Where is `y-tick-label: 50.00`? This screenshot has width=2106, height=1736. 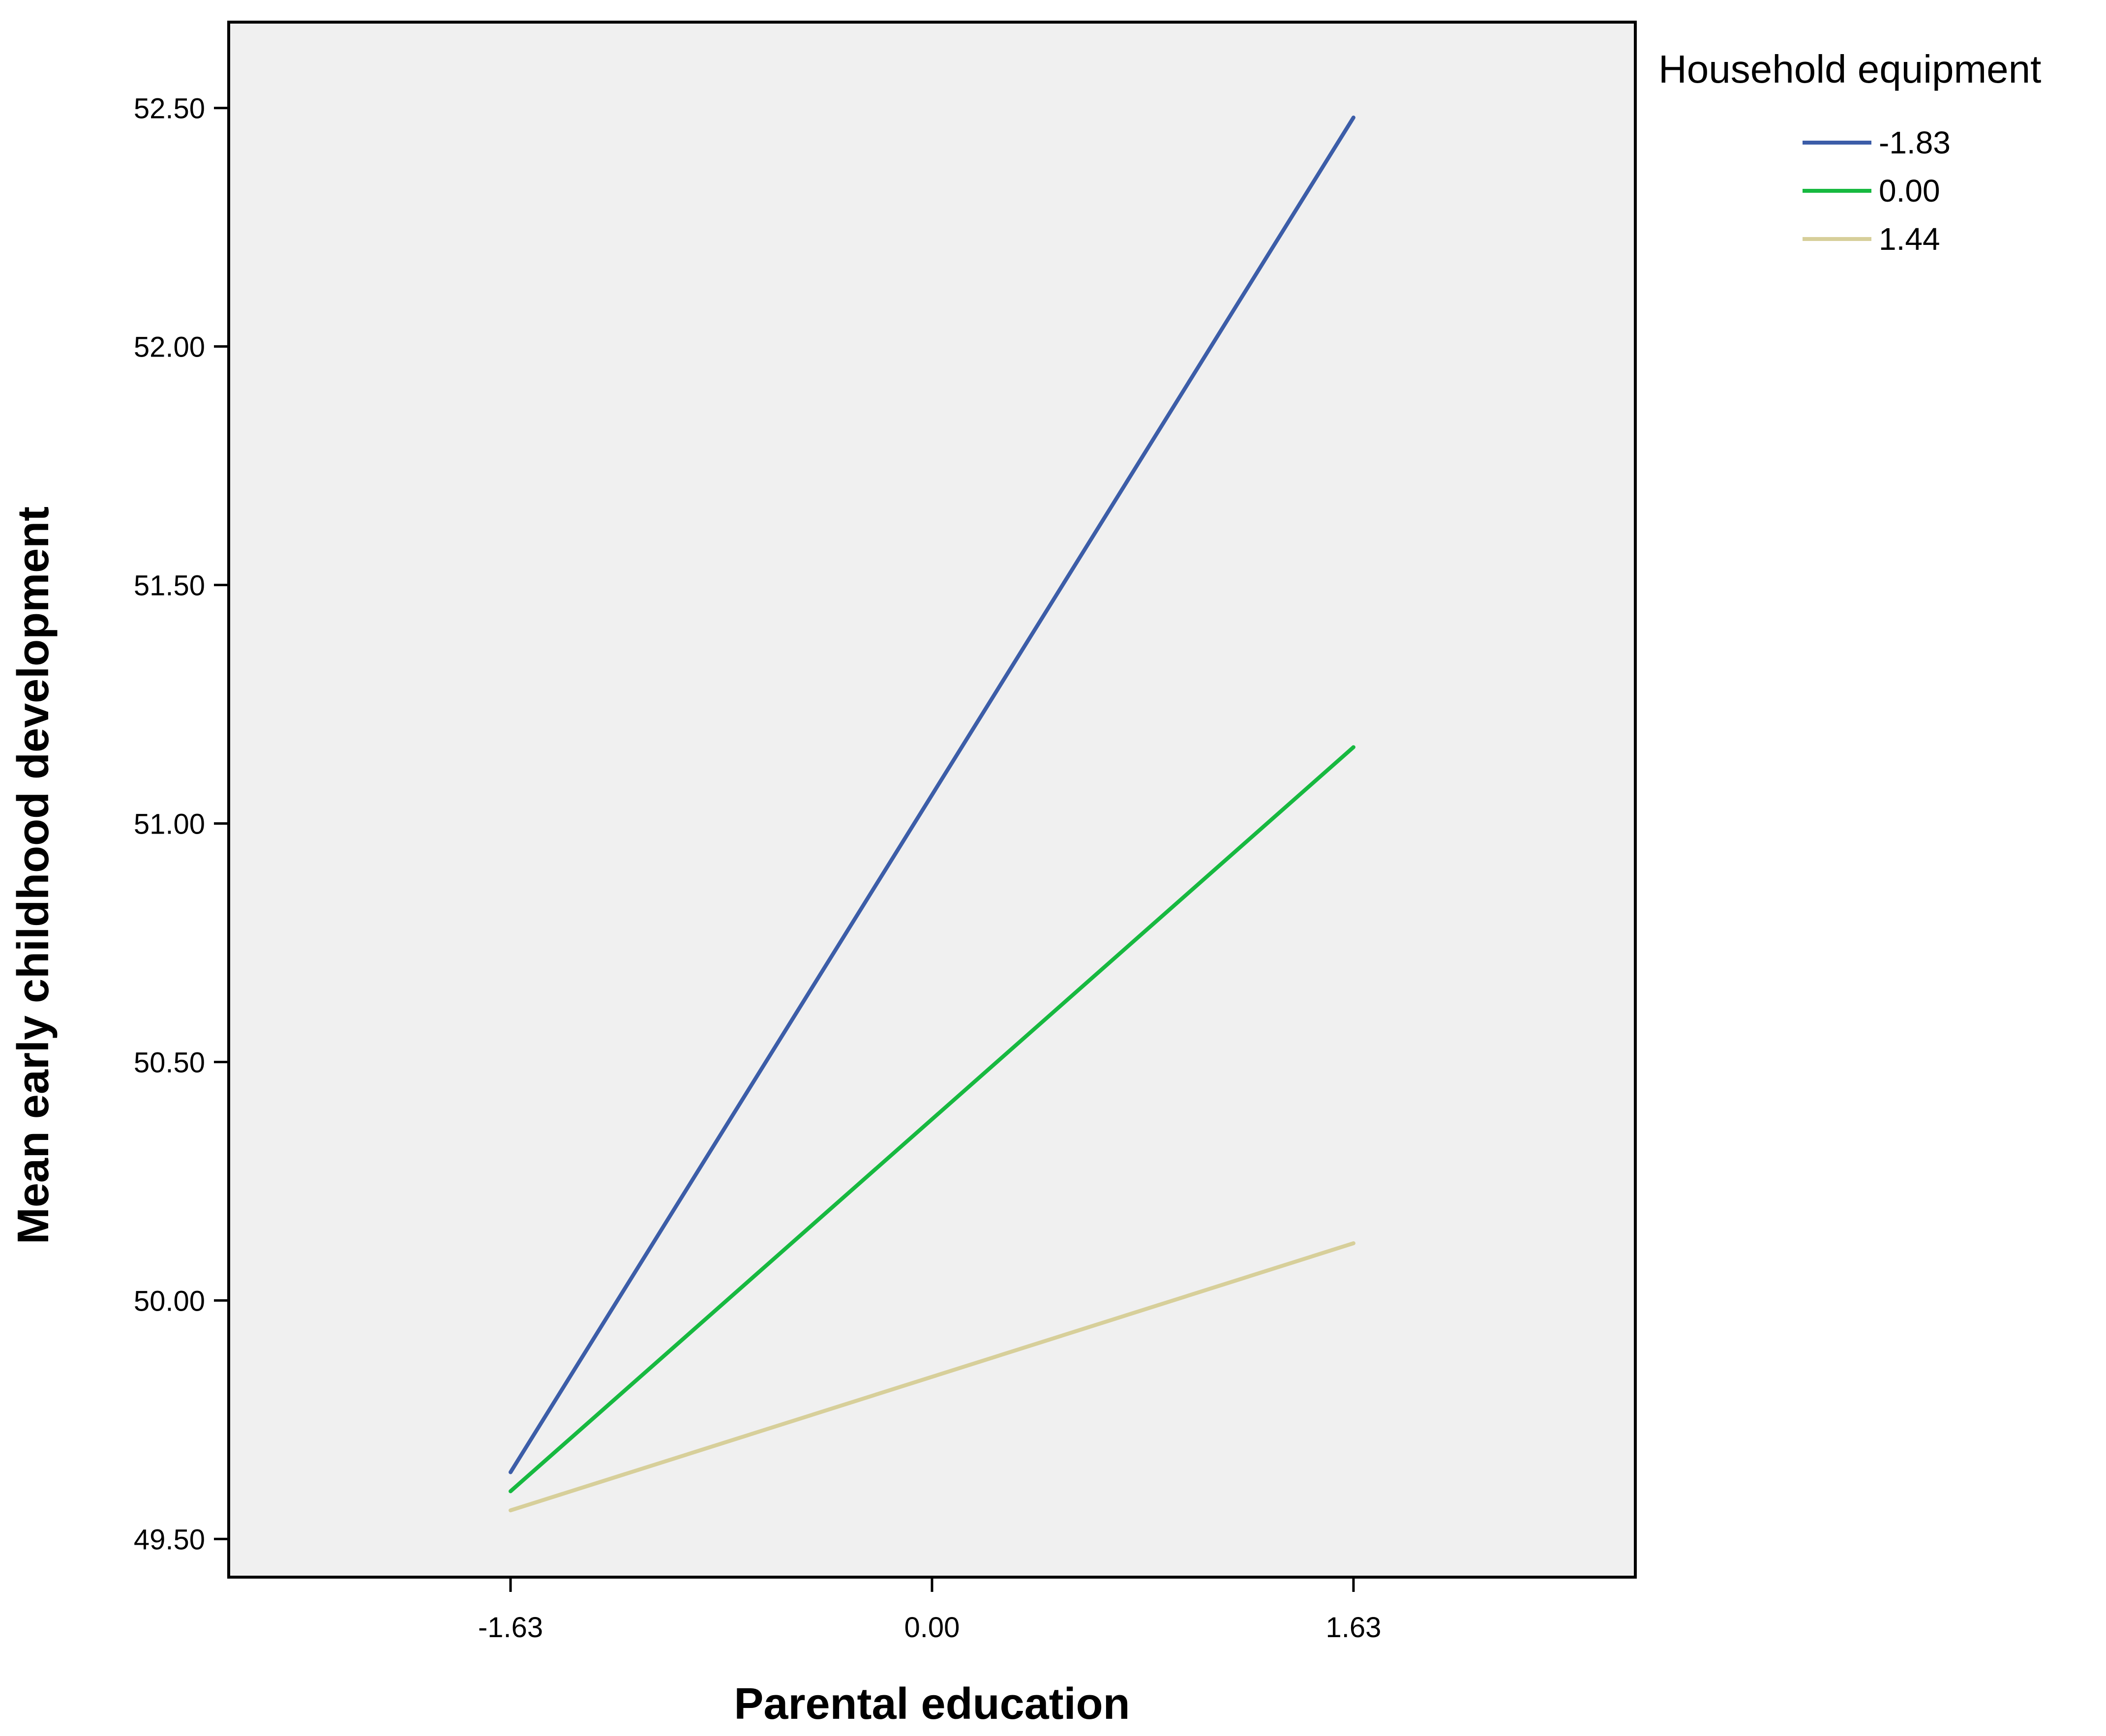
y-tick-label: 50.00 is located at coordinates (169, 1301).